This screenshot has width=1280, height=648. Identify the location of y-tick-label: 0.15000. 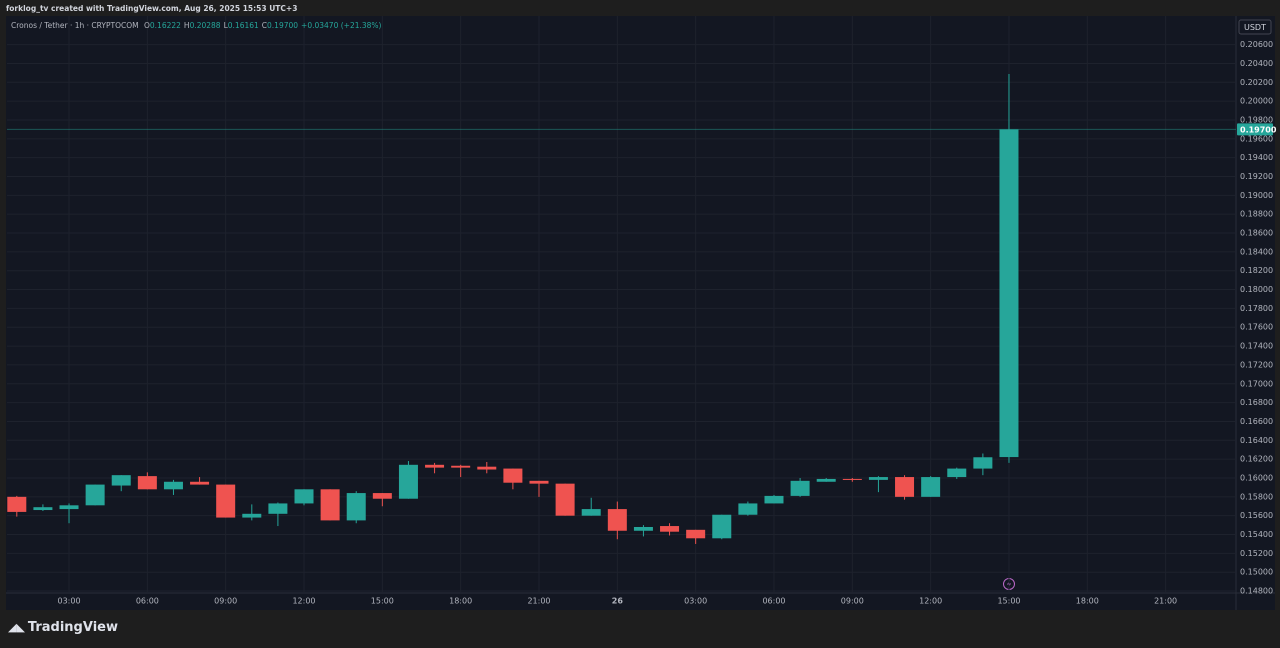
(1256, 572).